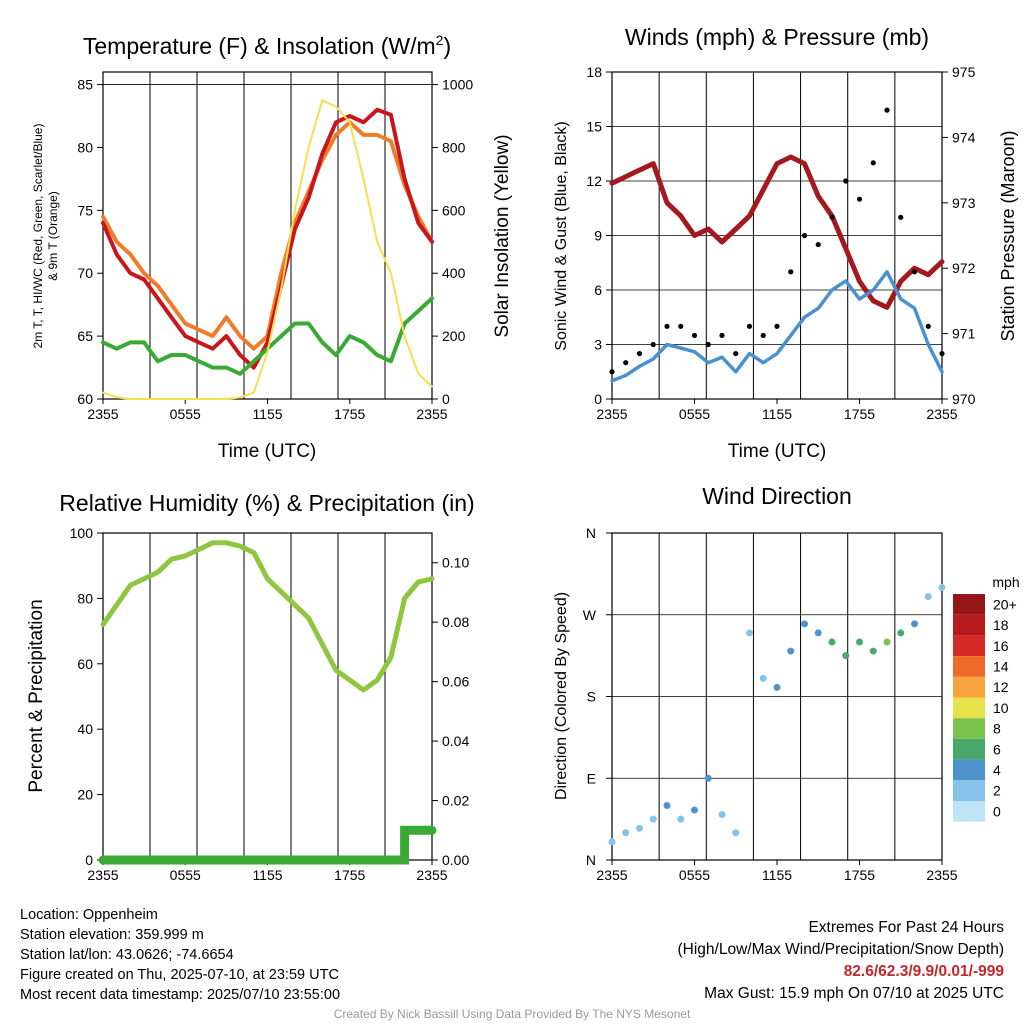 This screenshot has width=1024, height=1024. Describe the element at coordinates (127, 955) in the screenshot. I see `latlon-text: Station lat/lon: 43.0626; -74.6654` at that location.